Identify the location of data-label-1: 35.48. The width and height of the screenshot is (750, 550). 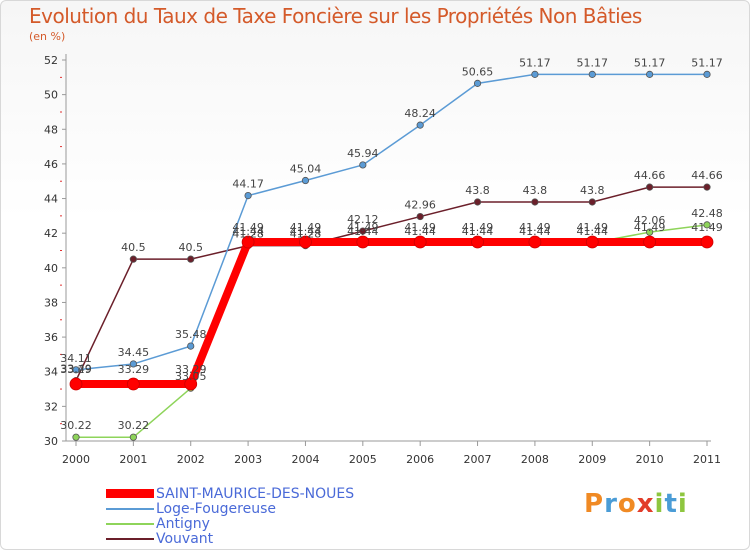
(191, 334).